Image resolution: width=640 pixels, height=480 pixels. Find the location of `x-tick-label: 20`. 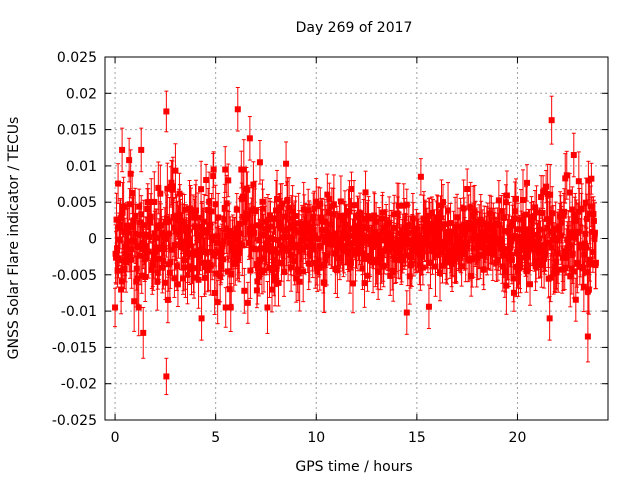

x-tick-label: 20 is located at coordinates (518, 438).